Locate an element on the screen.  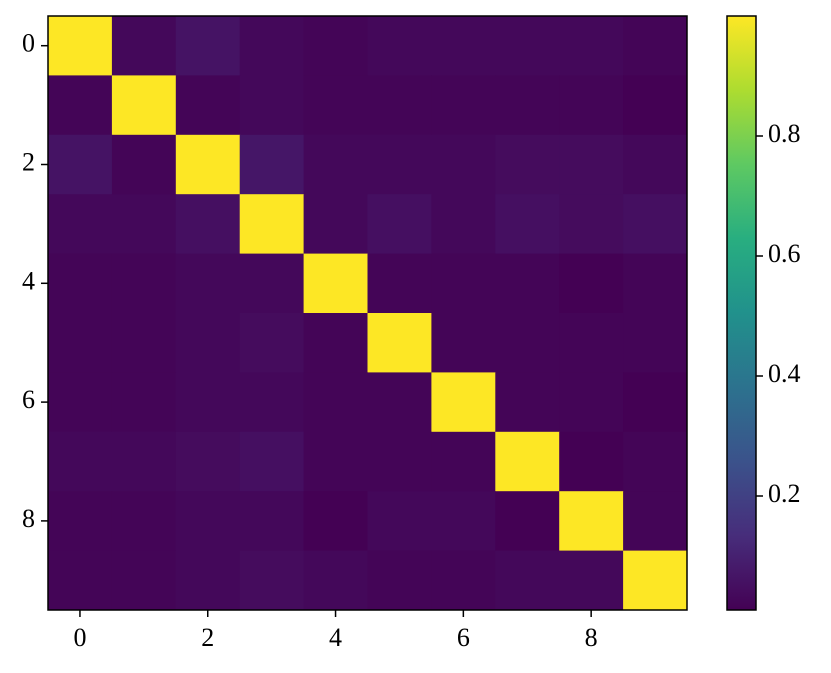
colorbar is located at coordinates (741, 313).